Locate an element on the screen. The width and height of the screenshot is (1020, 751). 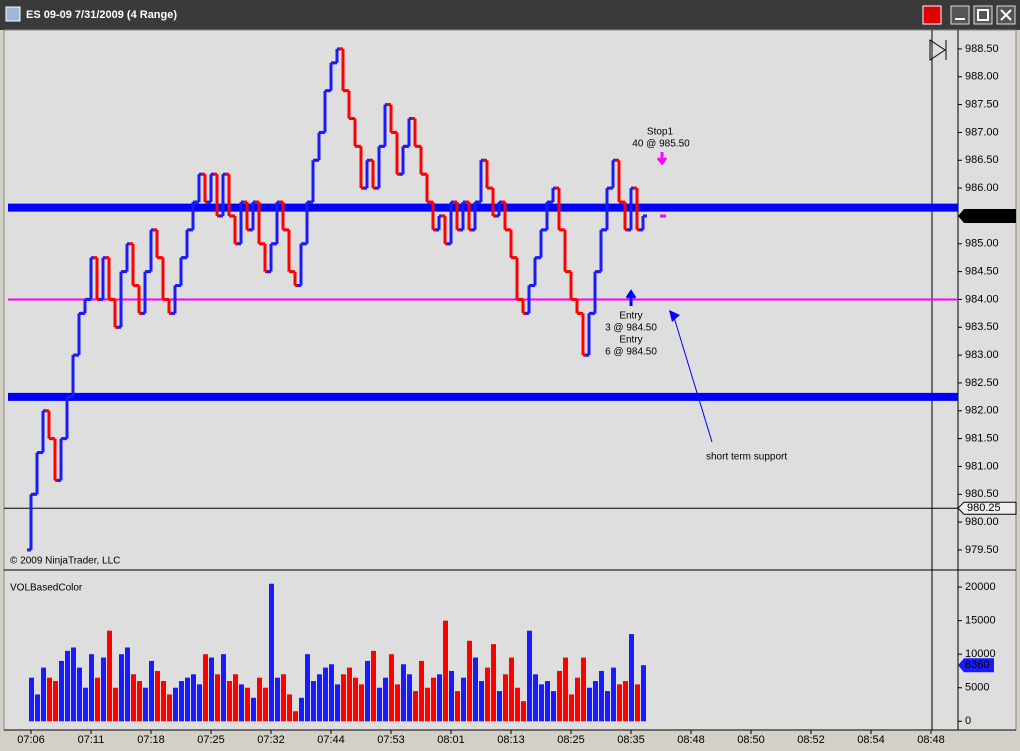
price-tag is located at coordinates (987, 215).